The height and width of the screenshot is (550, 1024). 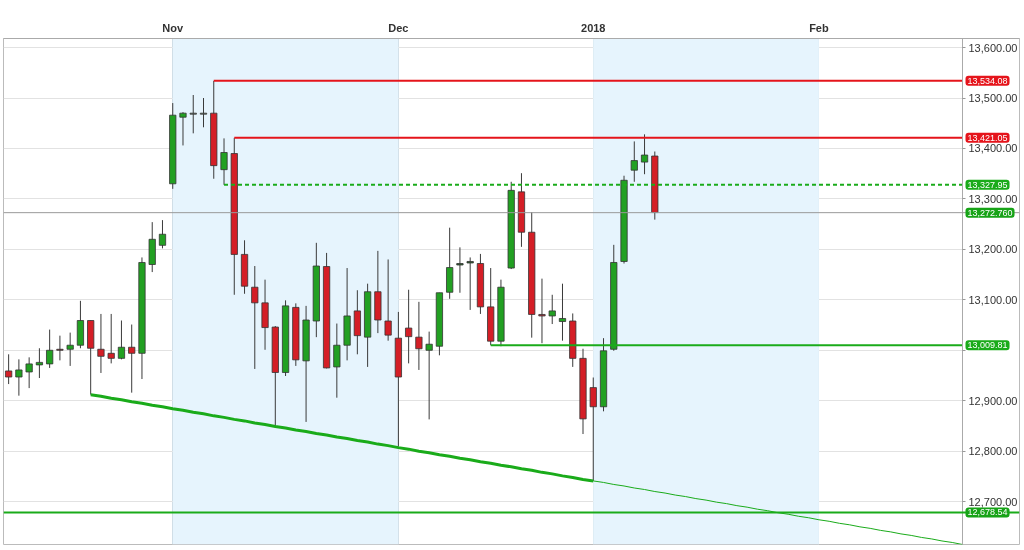 What do you see at coordinates (993, 400) in the screenshot?
I see `y-tick-label: 12,900.00` at bounding box center [993, 400].